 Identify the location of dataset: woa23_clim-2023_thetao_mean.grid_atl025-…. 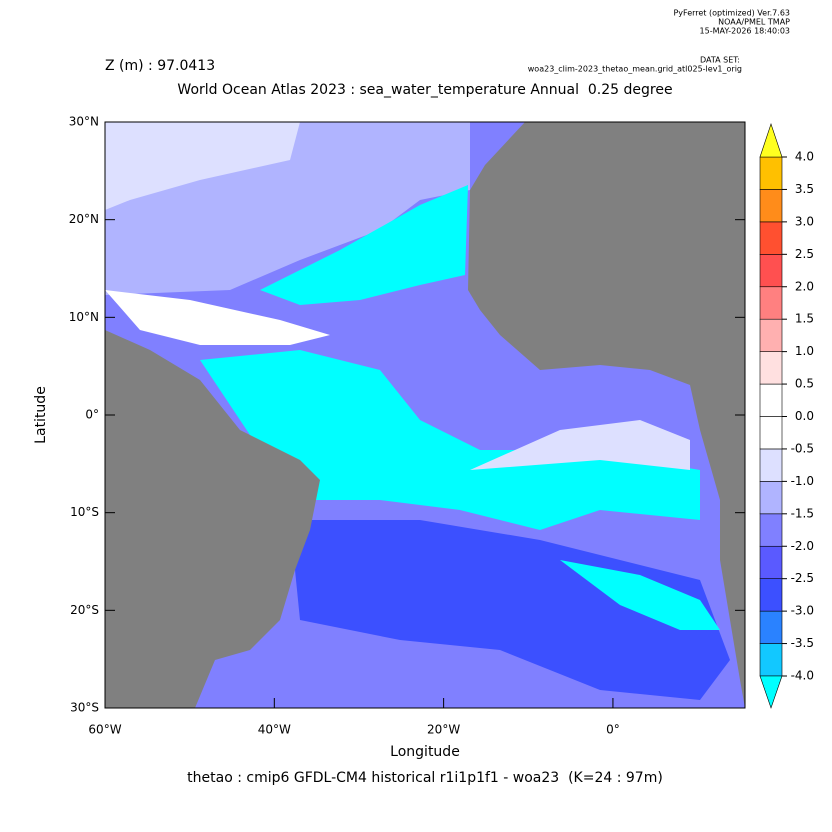
(635, 69).